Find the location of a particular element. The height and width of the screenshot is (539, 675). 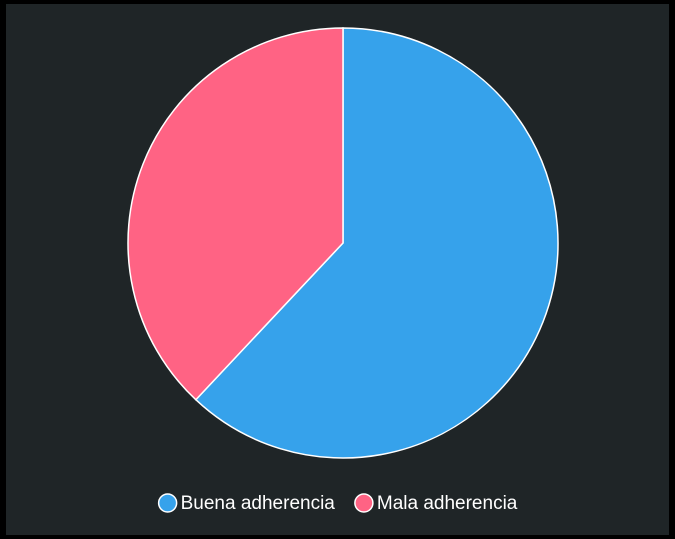

legend-label: Mala adherencia is located at coordinates (447, 503).